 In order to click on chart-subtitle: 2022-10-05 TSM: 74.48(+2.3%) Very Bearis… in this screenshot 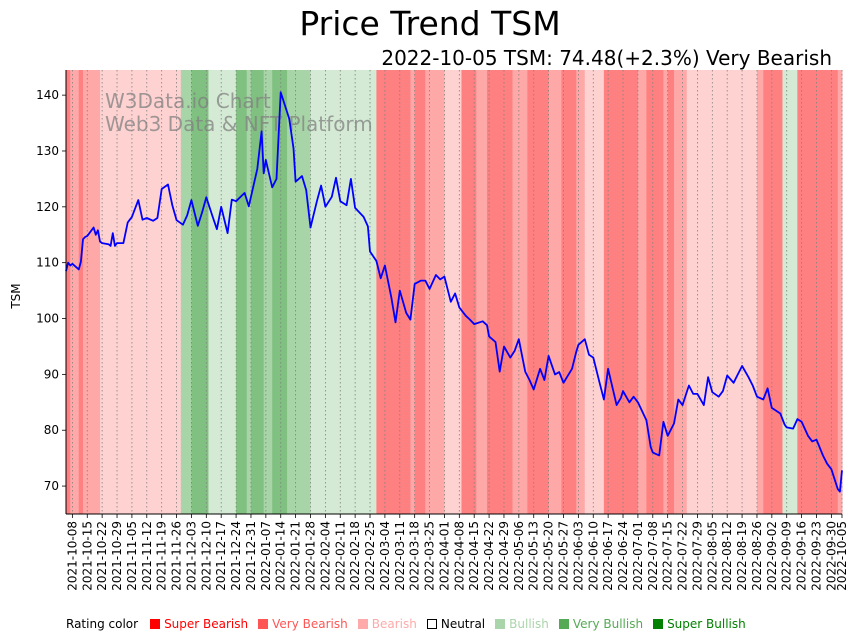, I will do `click(606, 58)`.